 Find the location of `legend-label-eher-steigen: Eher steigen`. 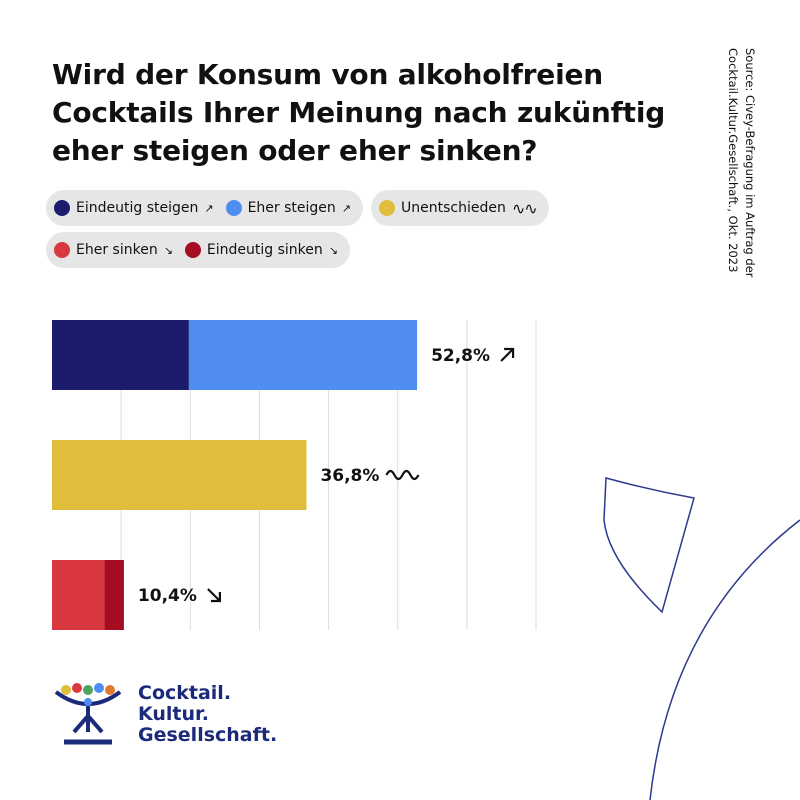

legend-label-eher-steigen: Eher steigen is located at coordinates (291, 208).